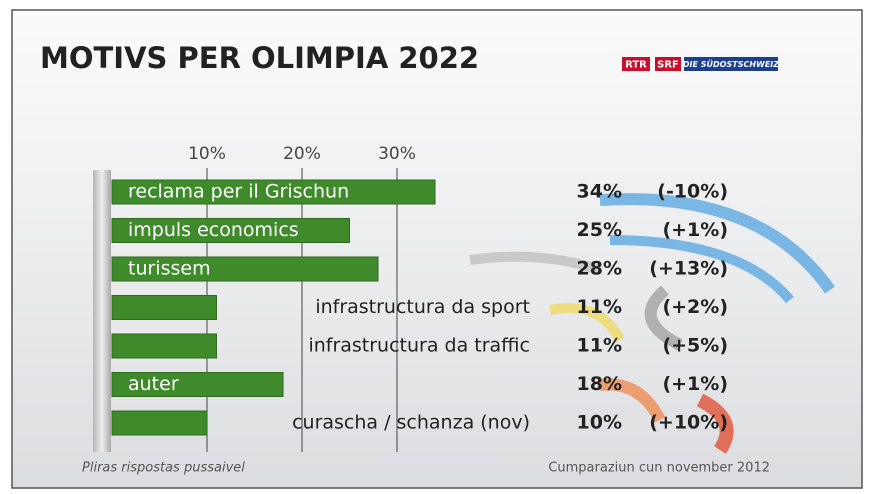 The image size is (880, 494). I want to click on category-label: infrastructura da sport, so click(422, 307).